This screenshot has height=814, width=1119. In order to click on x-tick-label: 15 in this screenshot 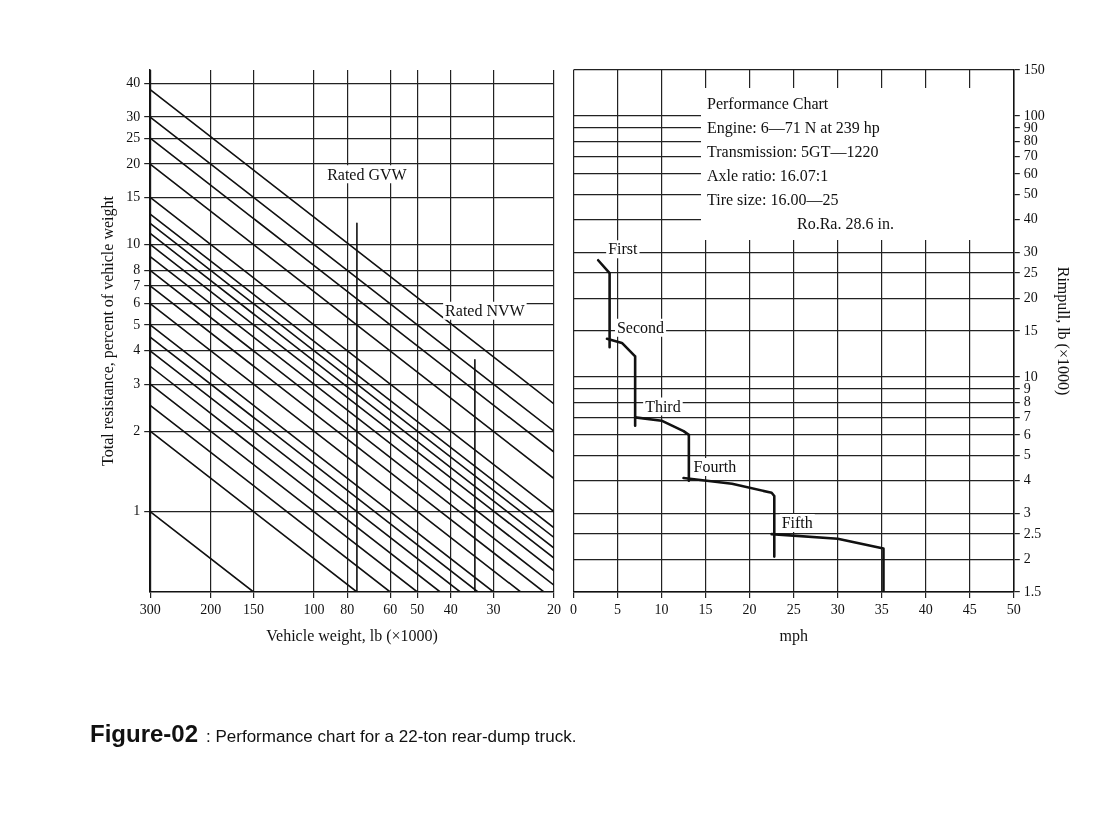, I will do `click(705, 610)`.